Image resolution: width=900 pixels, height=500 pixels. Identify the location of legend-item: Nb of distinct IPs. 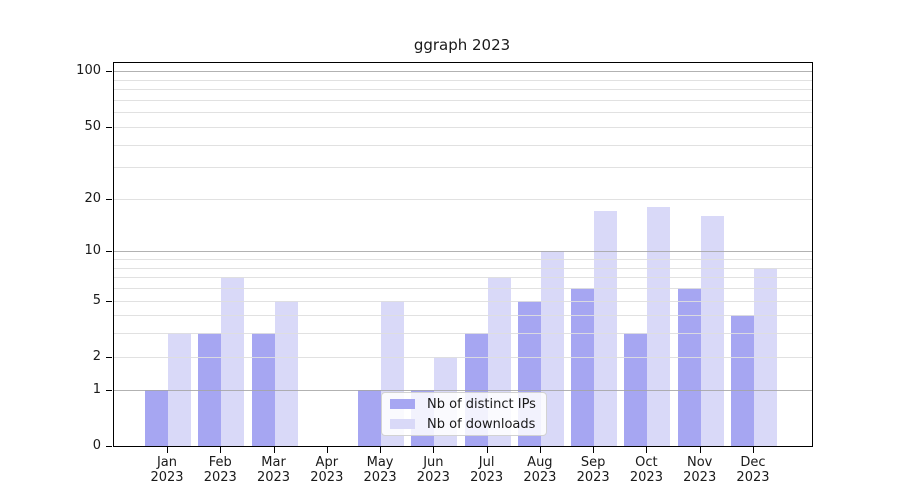
(464, 404).